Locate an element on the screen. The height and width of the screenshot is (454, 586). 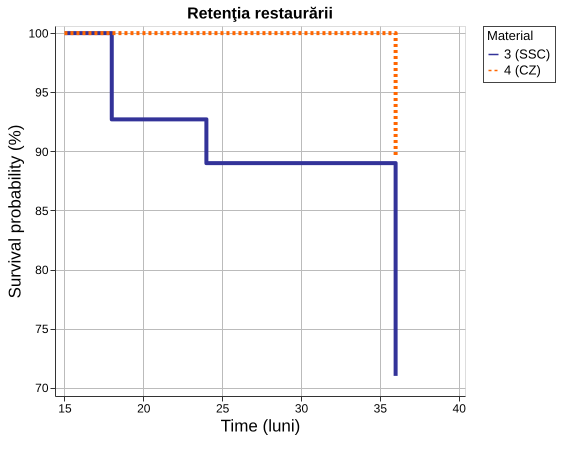
x-axis-title: Time (luni) is located at coordinates (260, 426).